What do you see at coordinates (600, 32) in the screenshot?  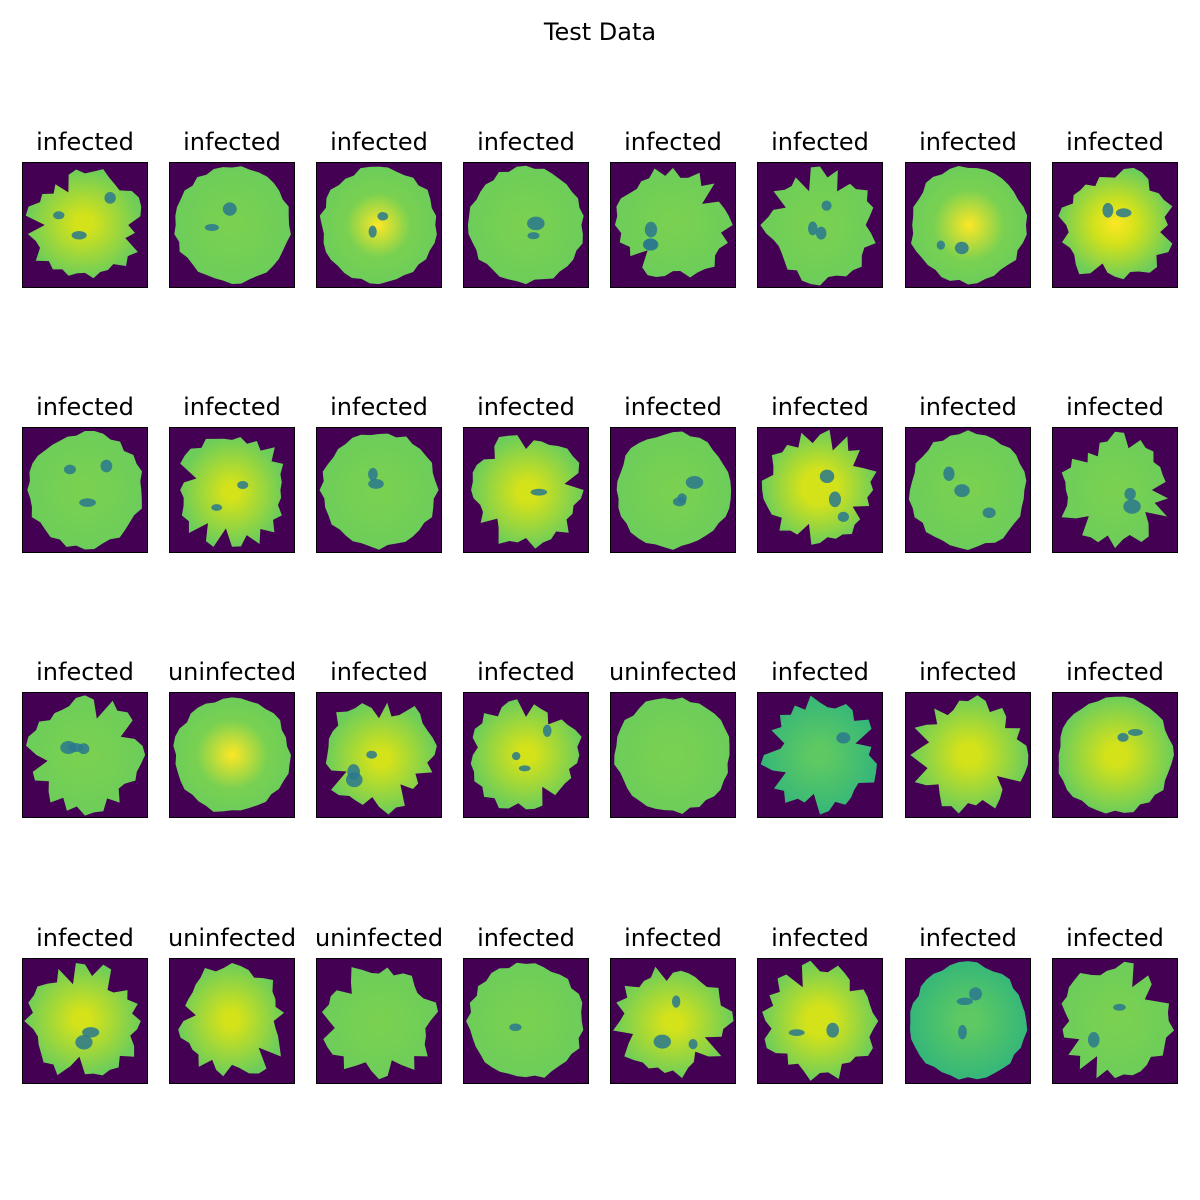 I see `figure-title: Test Data` at bounding box center [600, 32].